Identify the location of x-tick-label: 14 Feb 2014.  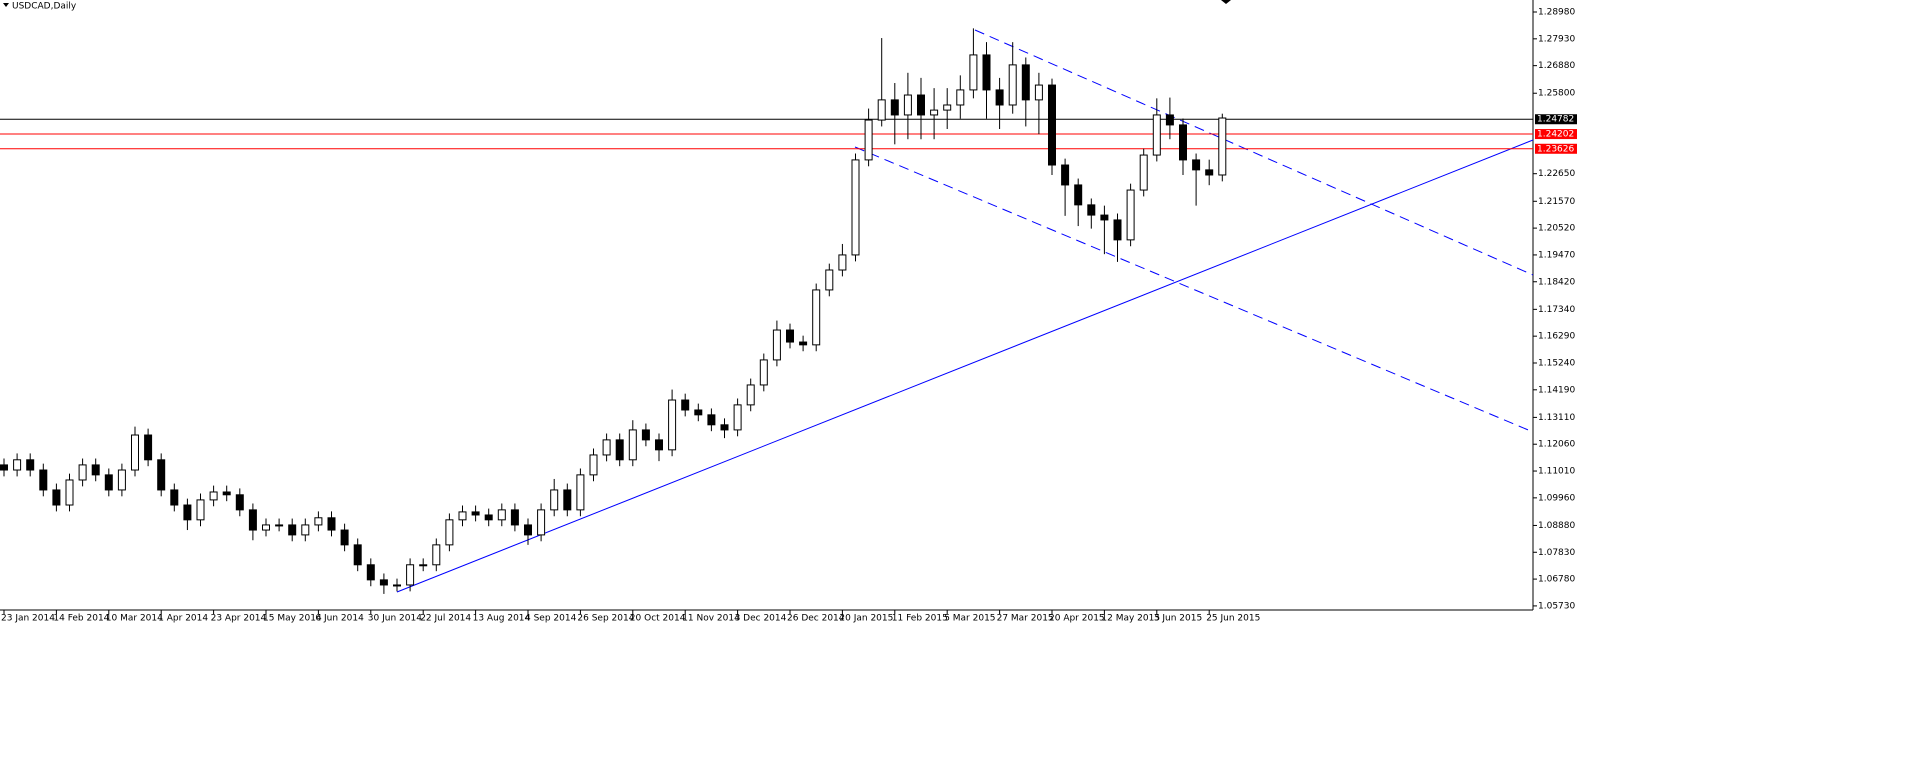
(81, 619).